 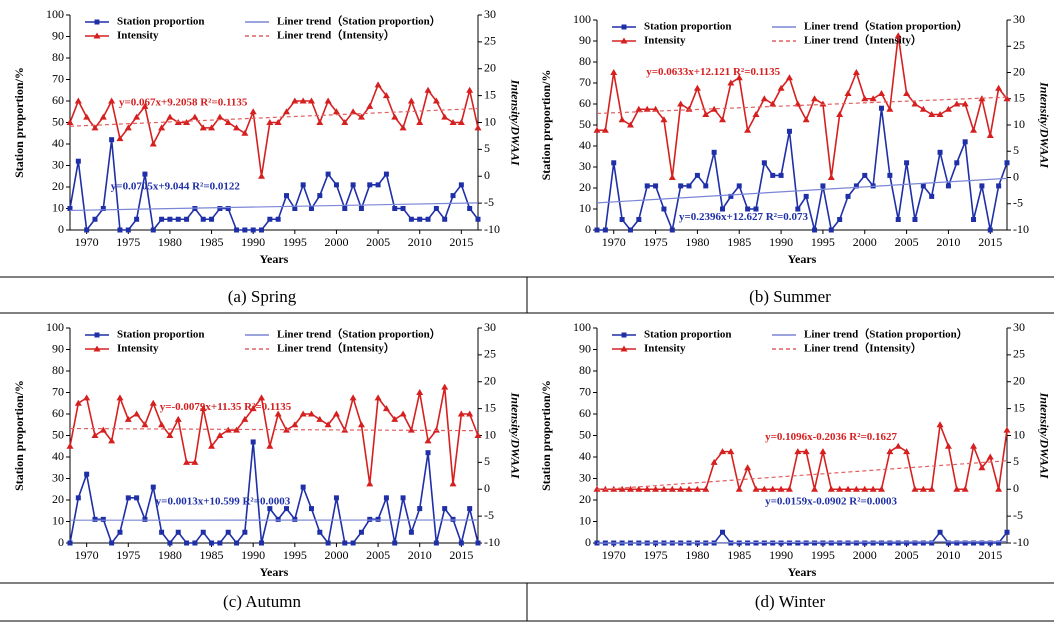 What do you see at coordinates (688, 27) in the screenshot?
I see `legend-label: Station proportion` at bounding box center [688, 27].